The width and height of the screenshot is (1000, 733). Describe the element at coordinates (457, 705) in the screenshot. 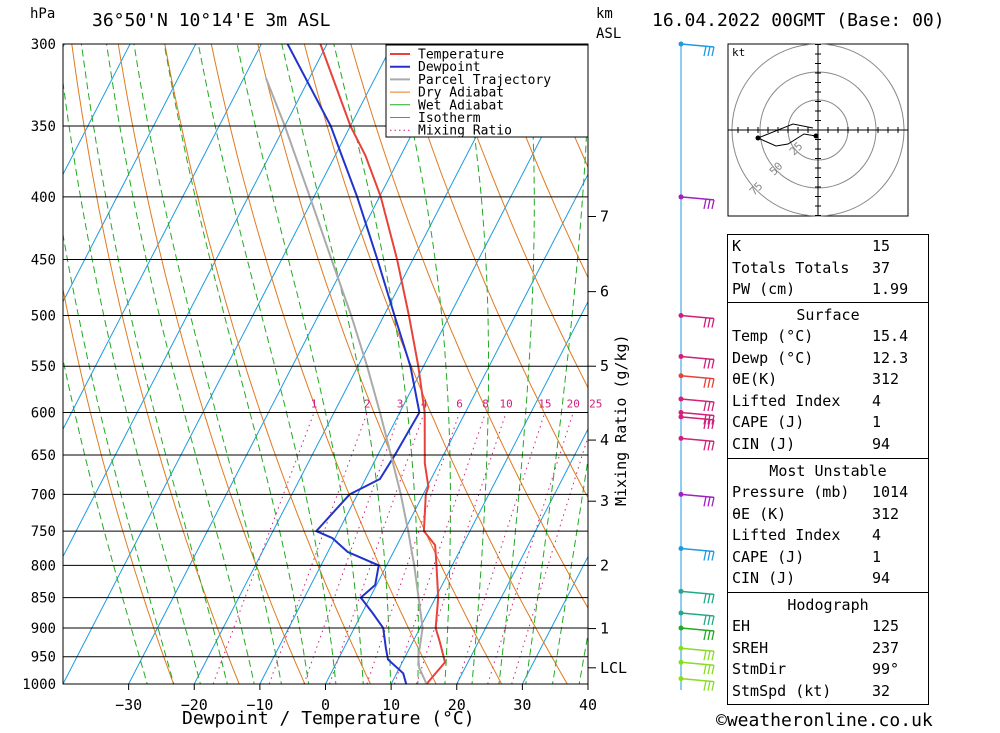

I see `temperature-tick-label: 20` at that location.